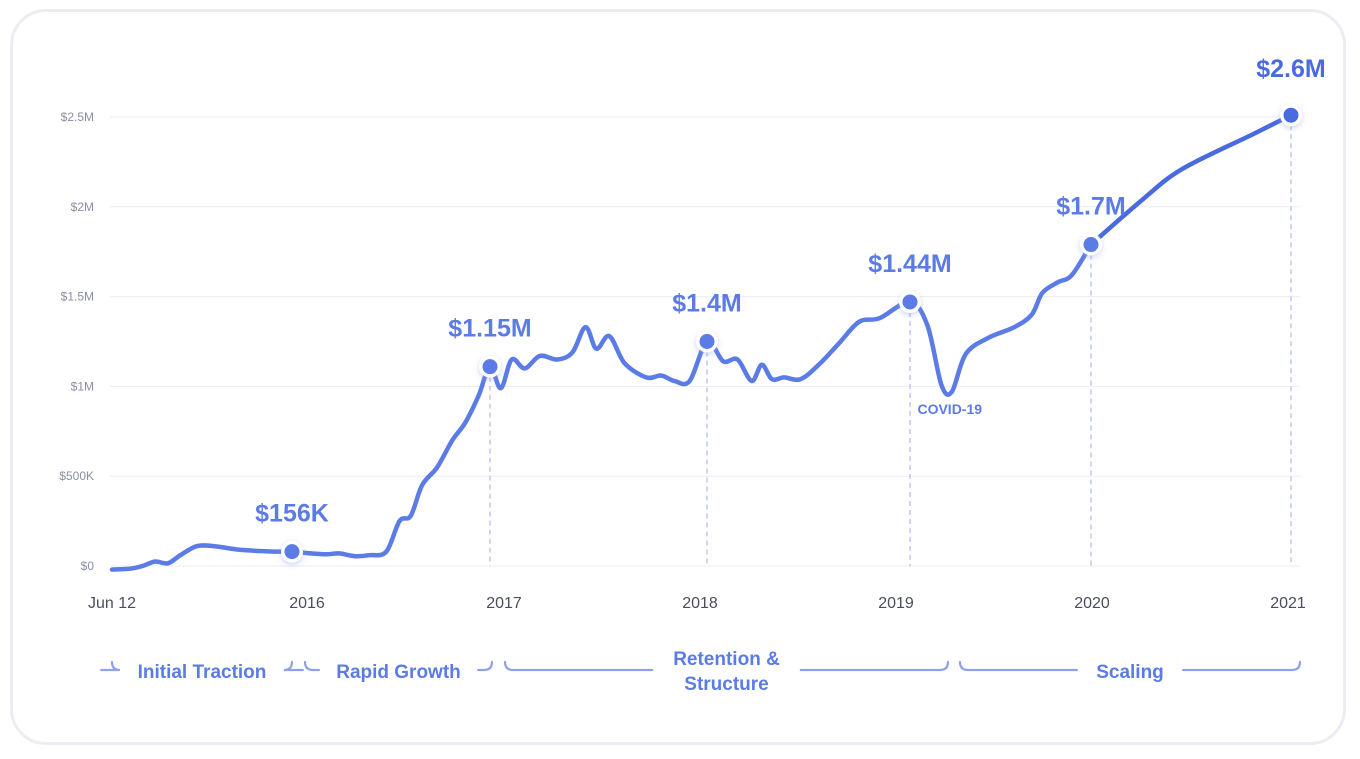  I want to click on y-tick-label: $2M, so click(82, 207).